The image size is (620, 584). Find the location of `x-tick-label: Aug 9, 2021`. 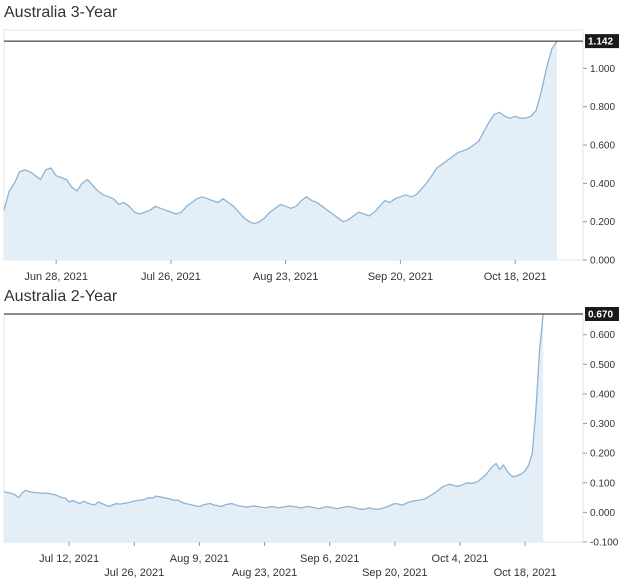

x-tick-label: Aug 9, 2021 is located at coordinates (199, 559).